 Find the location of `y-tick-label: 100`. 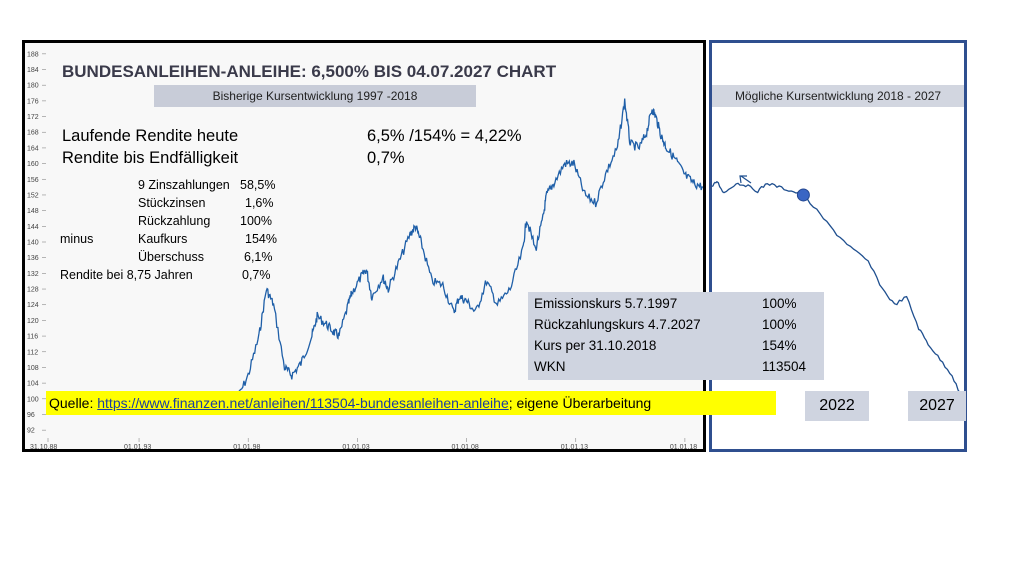

y-tick-label: 100 is located at coordinates (33, 399).